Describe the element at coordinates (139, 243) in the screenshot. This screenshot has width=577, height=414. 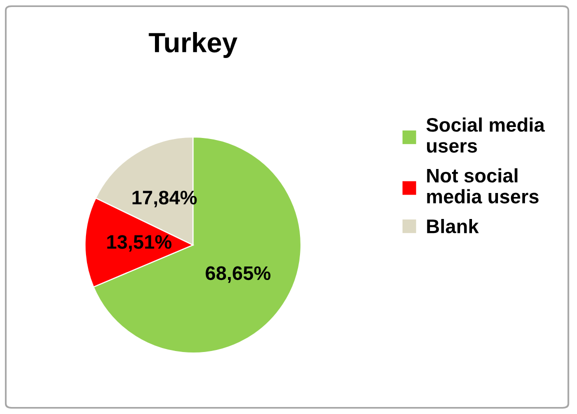
I see `data-label: 13,51%` at that location.